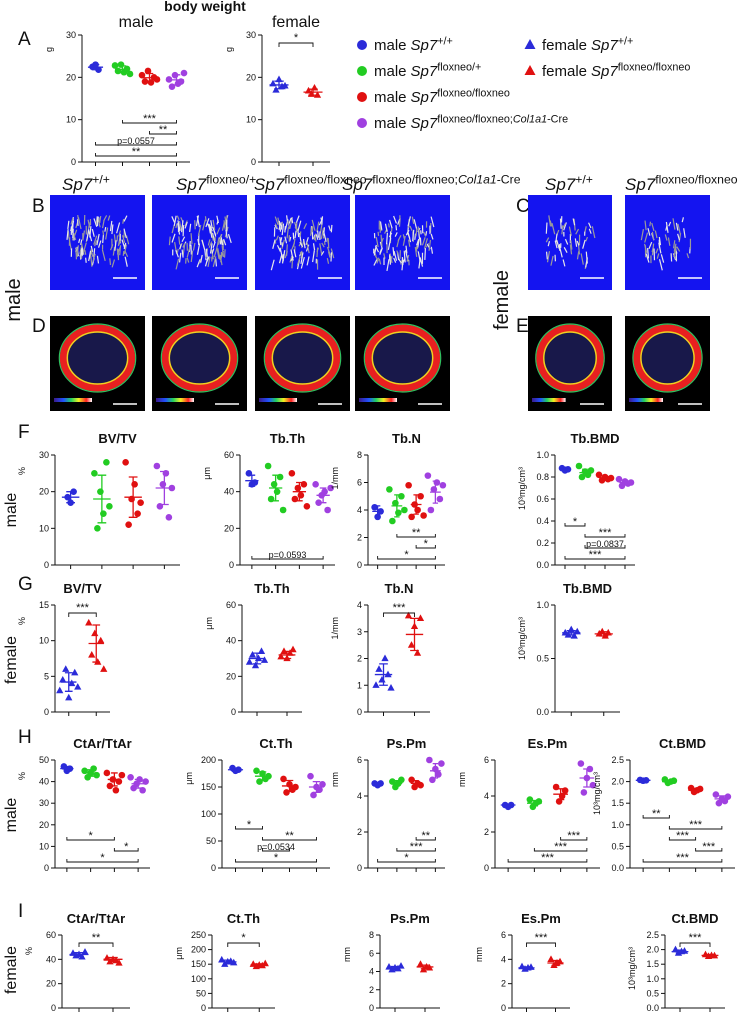 The image size is (740, 1019). Describe the element at coordinates (587, 44) in the screenshot. I see `legend-label: female Sp7+/+` at that location.